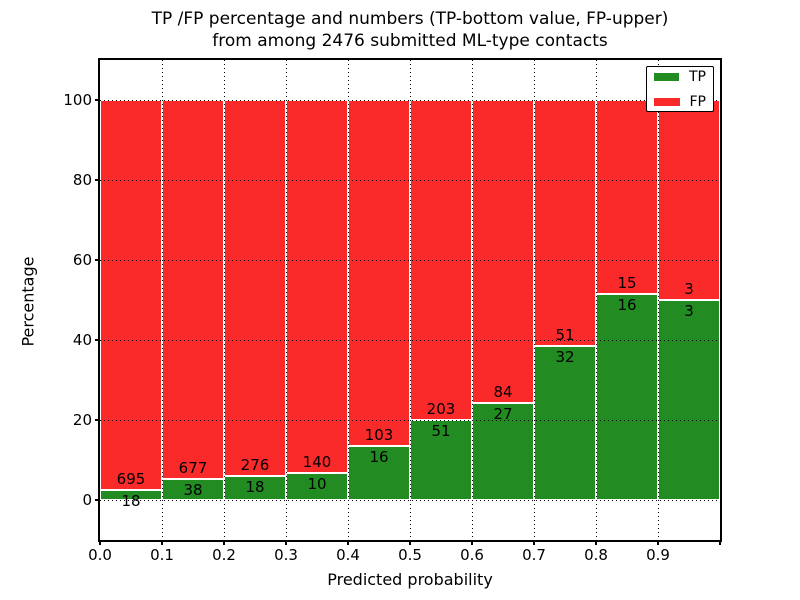 This screenshot has width=800, height=600. I want to click on bar-label-tp: 27, so click(503, 413).